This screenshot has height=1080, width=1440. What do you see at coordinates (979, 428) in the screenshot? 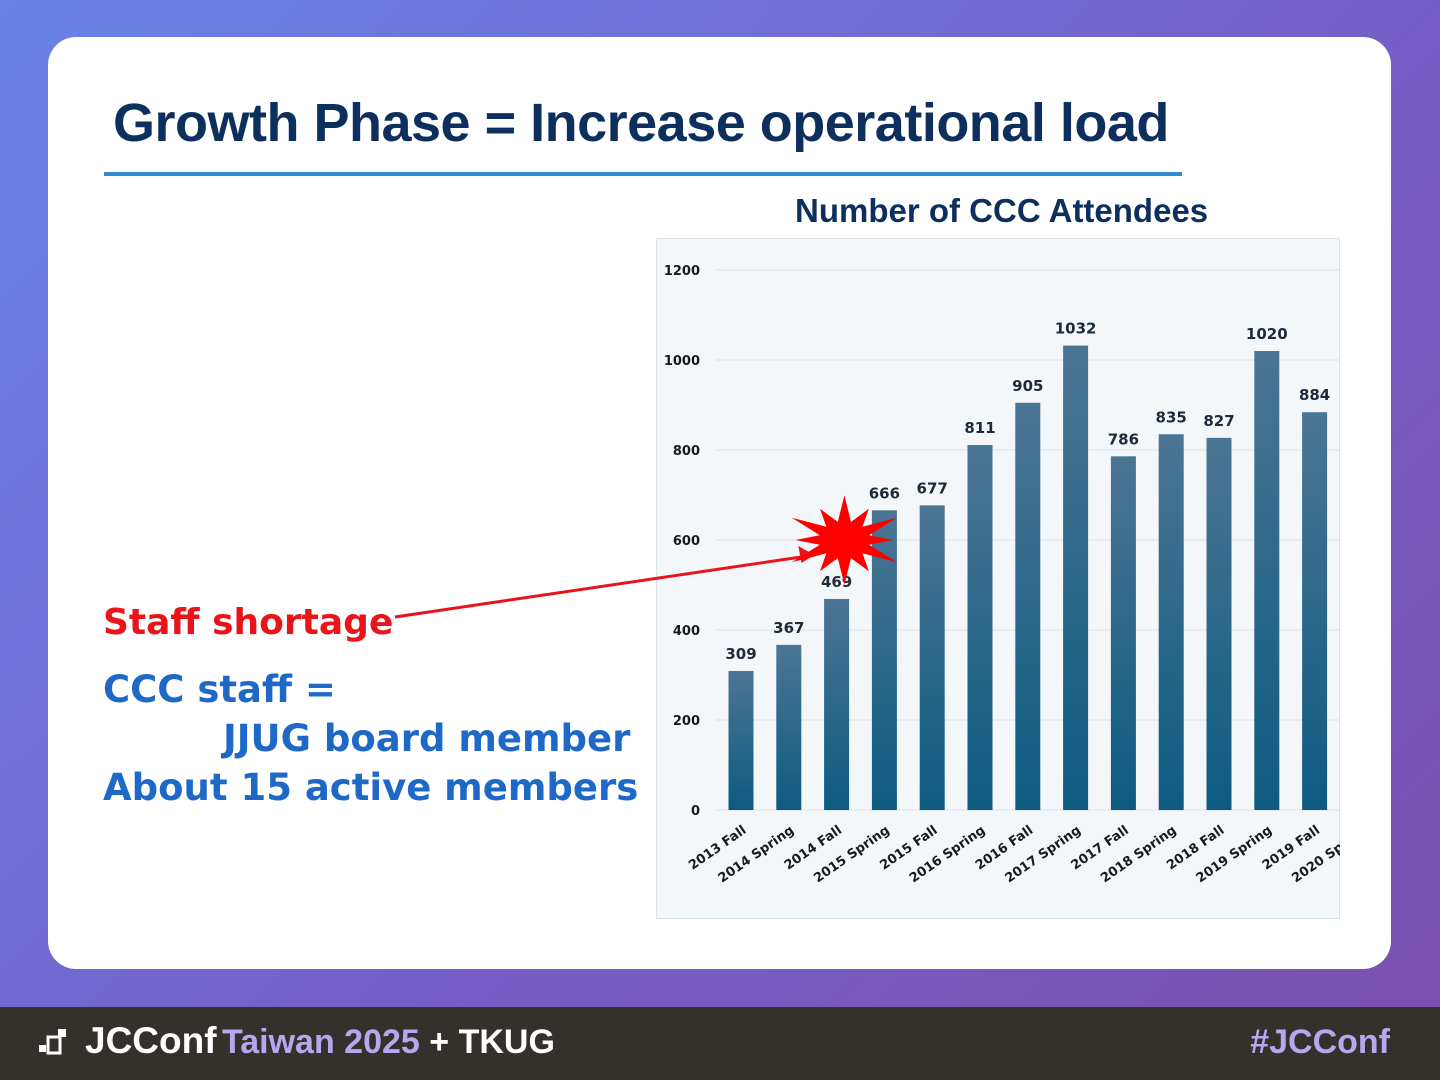
I see `bar-value-label: 811` at bounding box center [979, 428].